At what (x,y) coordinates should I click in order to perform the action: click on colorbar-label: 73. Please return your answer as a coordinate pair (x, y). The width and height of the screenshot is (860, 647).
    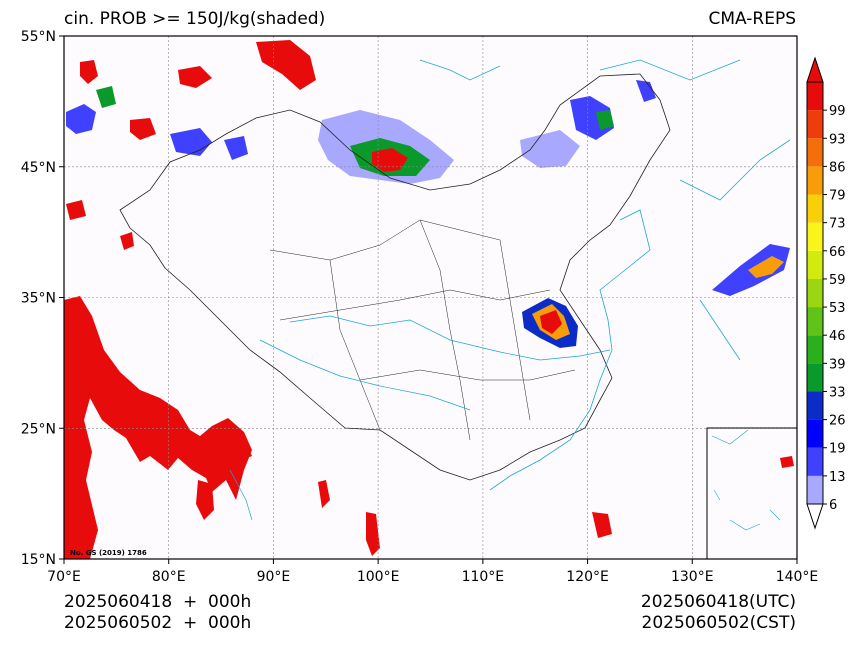
    Looking at the image, I should click on (837, 224).